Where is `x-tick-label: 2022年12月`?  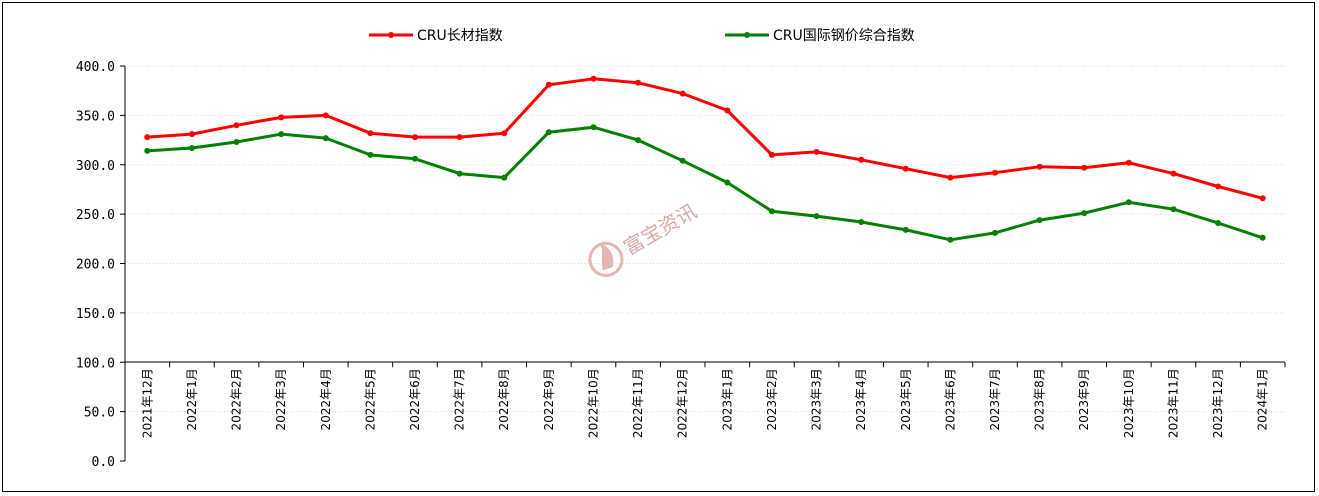
x-tick-label: 2022年12月 is located at coordinates (683, 403).